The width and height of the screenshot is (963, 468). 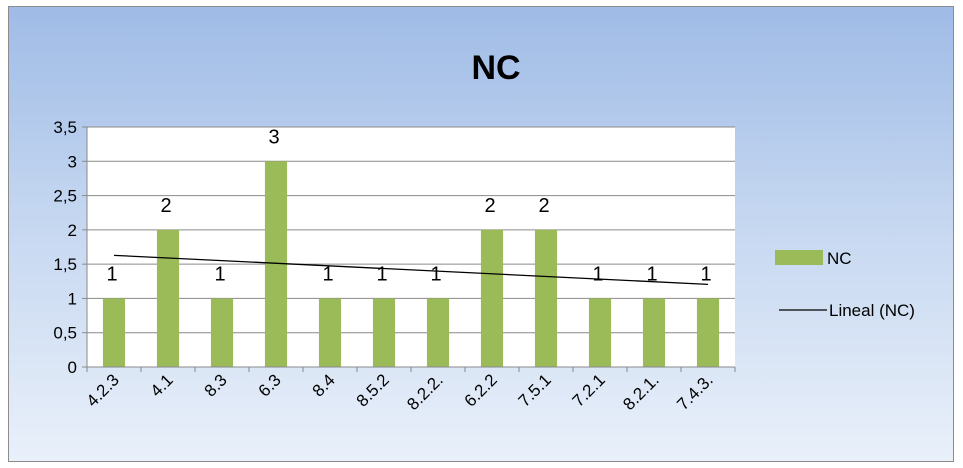 What do you see at coordinates (216, 385) in the screenshot?
I see `x-tick-label: 8.3` at bounding box center [216, 385].